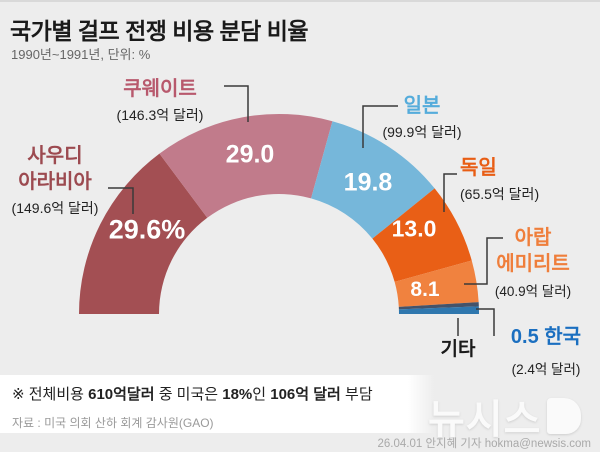  Describe the element at coordinates (533, 291) in the screenshot. I see `uae-amount: (40.9억 달러)` at that location.